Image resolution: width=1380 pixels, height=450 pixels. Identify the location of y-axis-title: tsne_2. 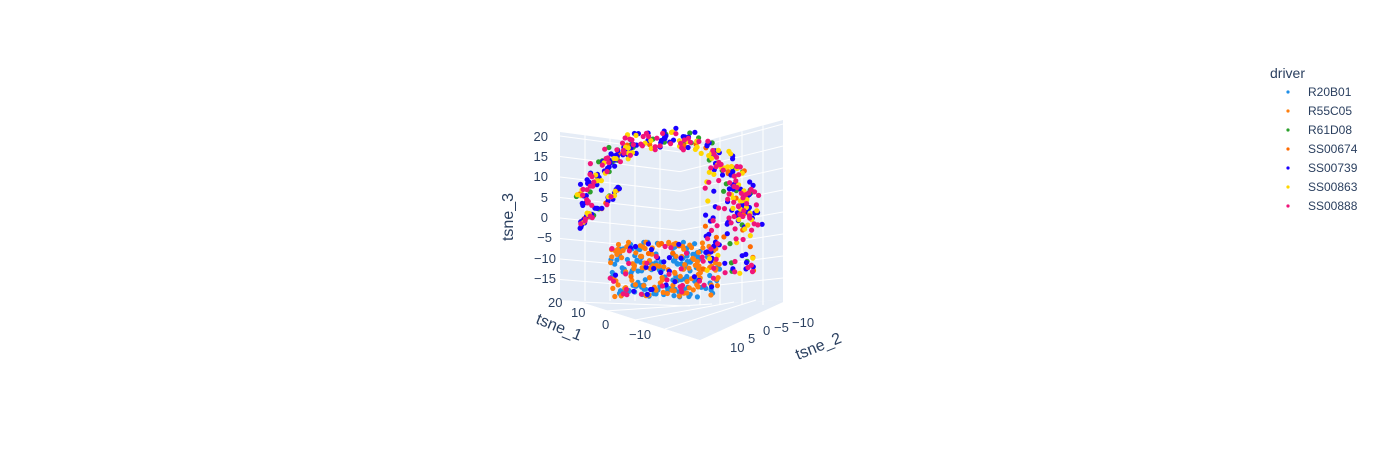
(818, 347).